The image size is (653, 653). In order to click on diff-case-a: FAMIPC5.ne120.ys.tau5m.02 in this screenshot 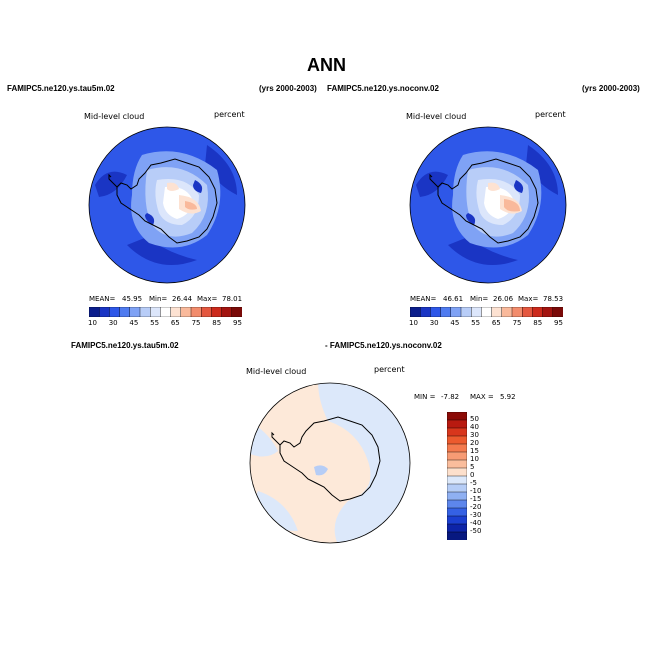, I will do `click(125, 345)`.